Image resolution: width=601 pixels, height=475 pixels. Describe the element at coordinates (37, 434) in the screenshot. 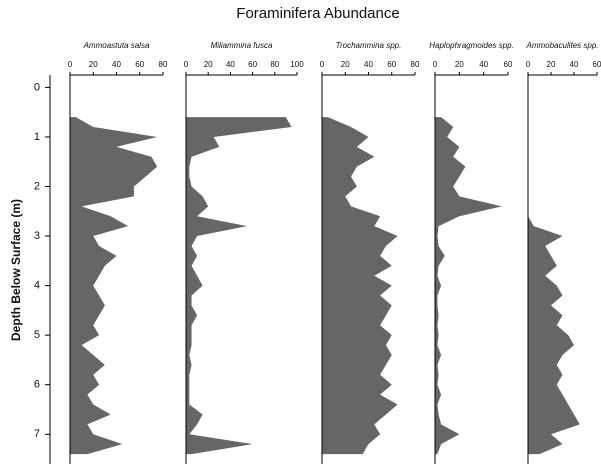

I see `y-tick-label: 7` at that location.